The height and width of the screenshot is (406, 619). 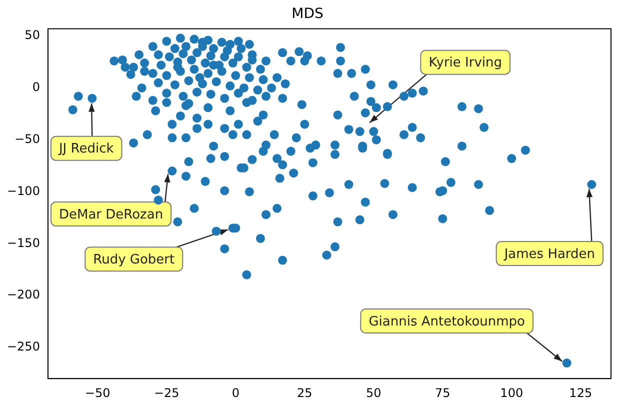 I want to click on x-tick-label: 75, so click(x=442, y=393).